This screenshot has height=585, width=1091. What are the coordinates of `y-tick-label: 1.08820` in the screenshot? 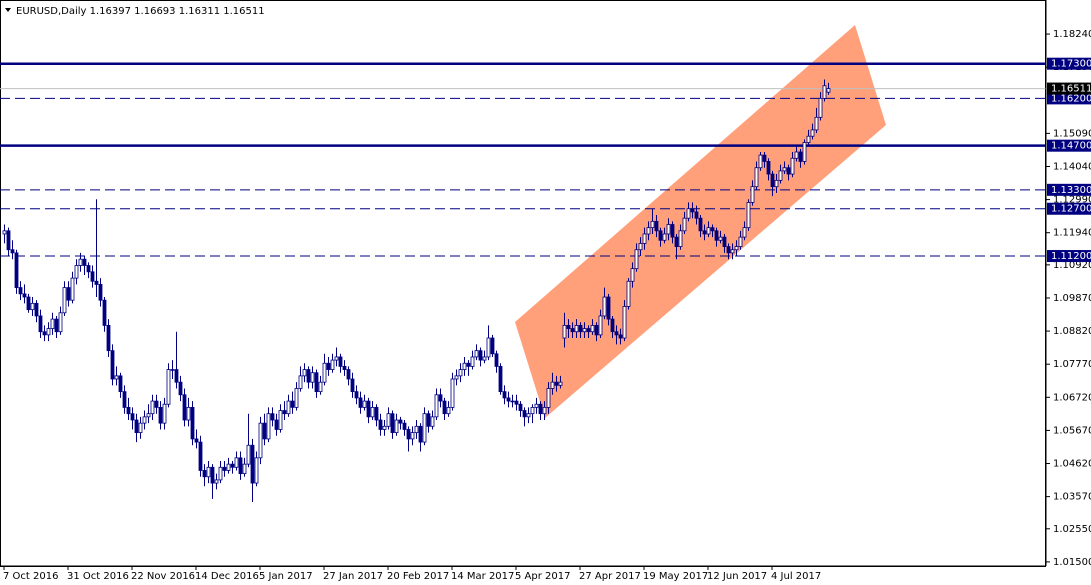 It's located at (1072, 331).